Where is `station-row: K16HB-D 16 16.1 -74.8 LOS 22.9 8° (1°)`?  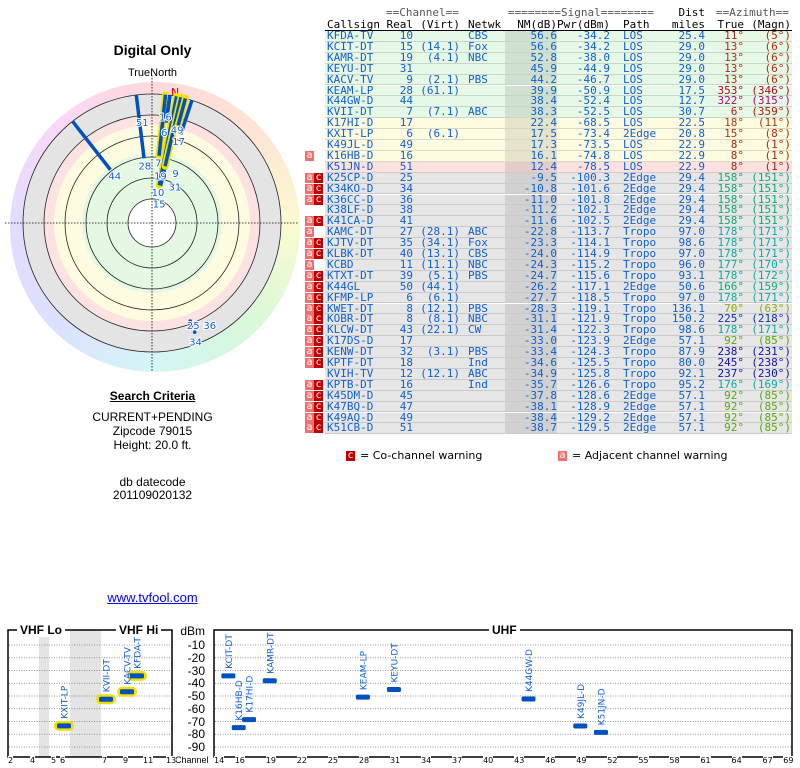 station-row: K16HB-D 16 16.1 -74.8 LOS 22.9 8° (1°) is located at coordinates (558, 156).